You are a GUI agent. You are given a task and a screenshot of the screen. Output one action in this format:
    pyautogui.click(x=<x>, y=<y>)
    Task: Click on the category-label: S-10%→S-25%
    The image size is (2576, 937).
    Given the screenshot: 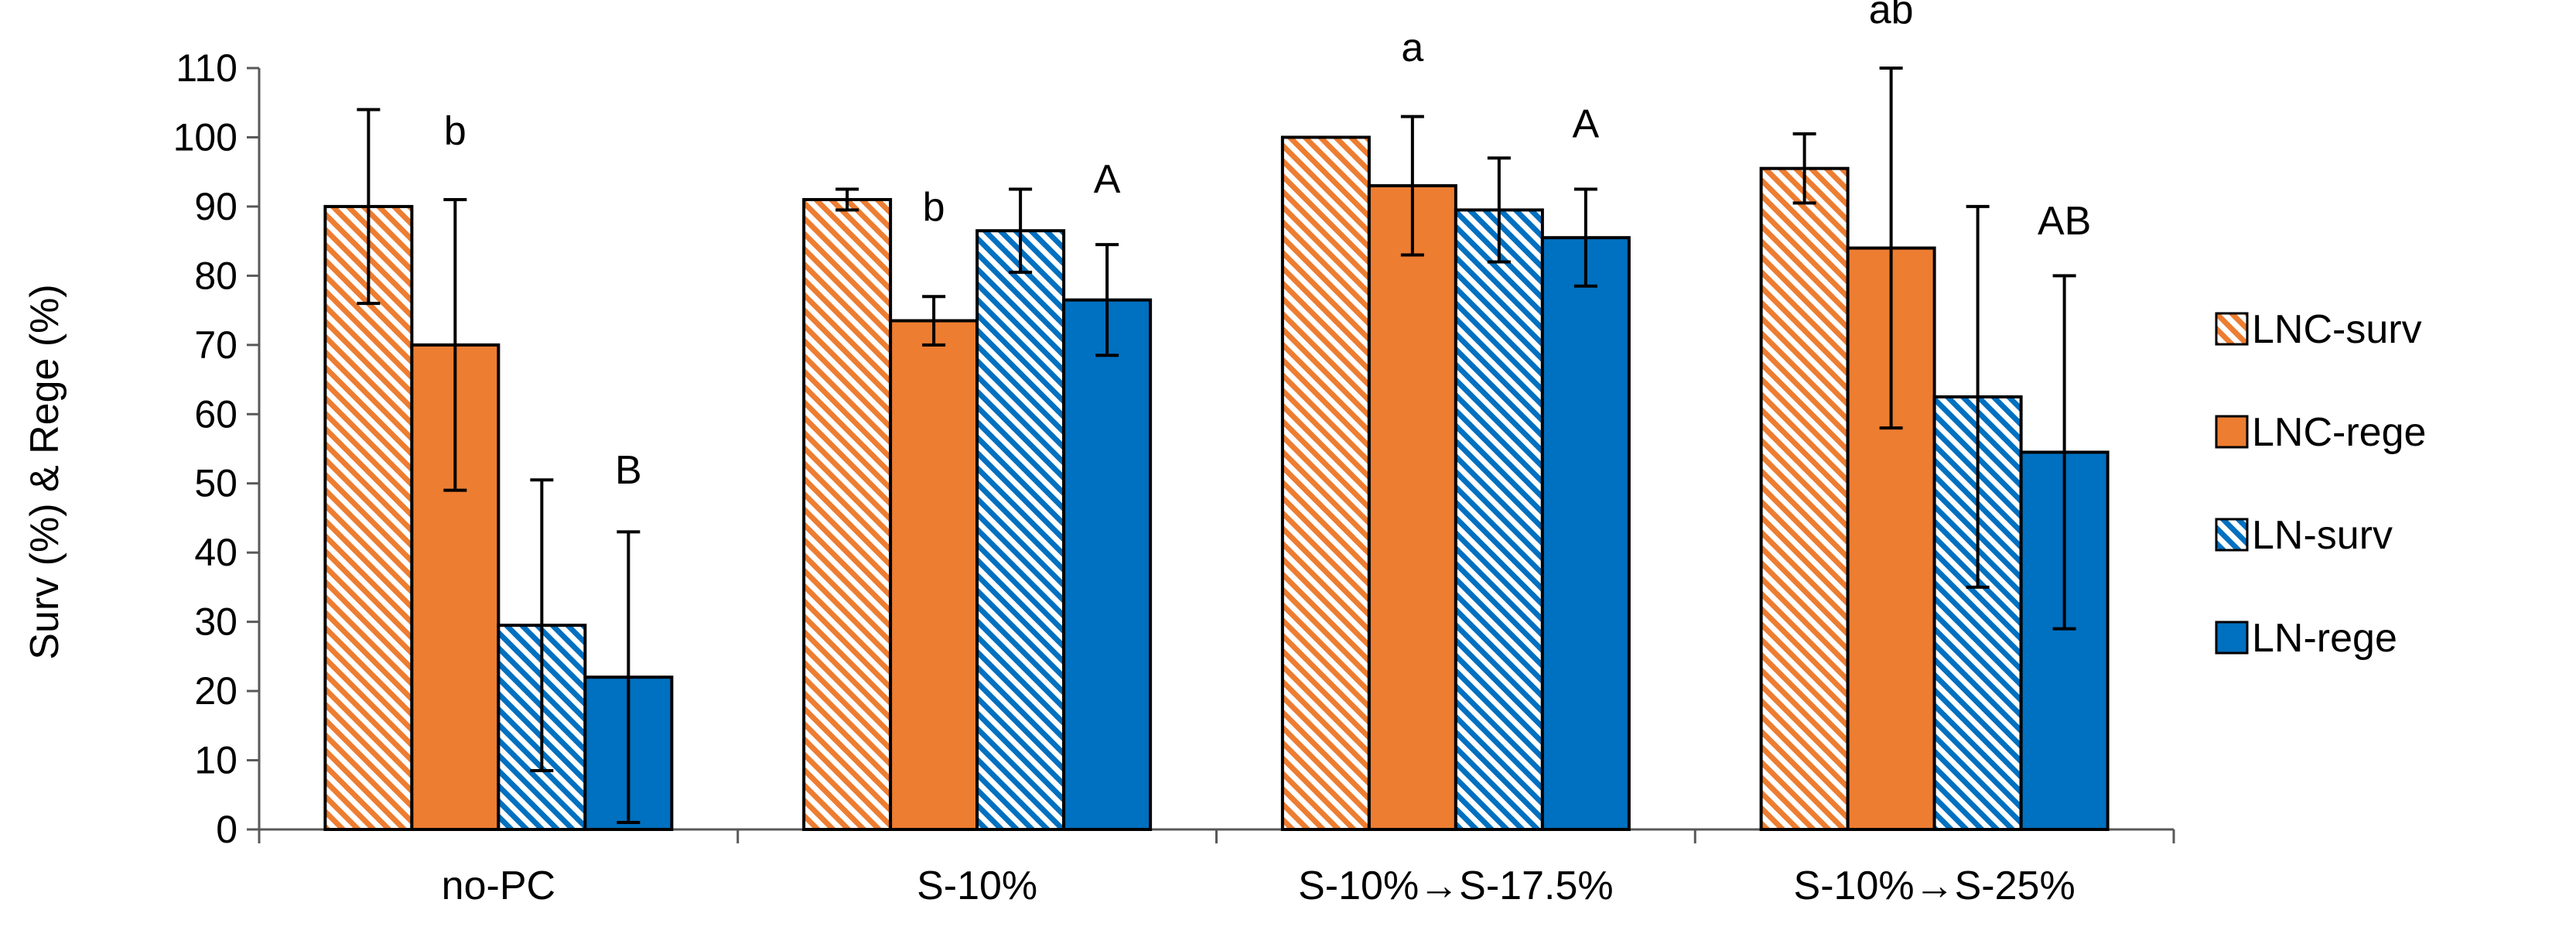 What is the action you would take?
    pyautogui.click(x=1934, y=885)
    